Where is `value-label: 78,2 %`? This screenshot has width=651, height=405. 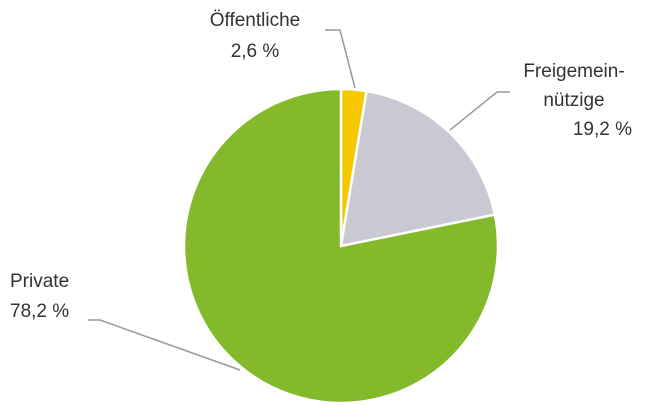
value-label: 78,2 % is located at coordinates (40, 311).